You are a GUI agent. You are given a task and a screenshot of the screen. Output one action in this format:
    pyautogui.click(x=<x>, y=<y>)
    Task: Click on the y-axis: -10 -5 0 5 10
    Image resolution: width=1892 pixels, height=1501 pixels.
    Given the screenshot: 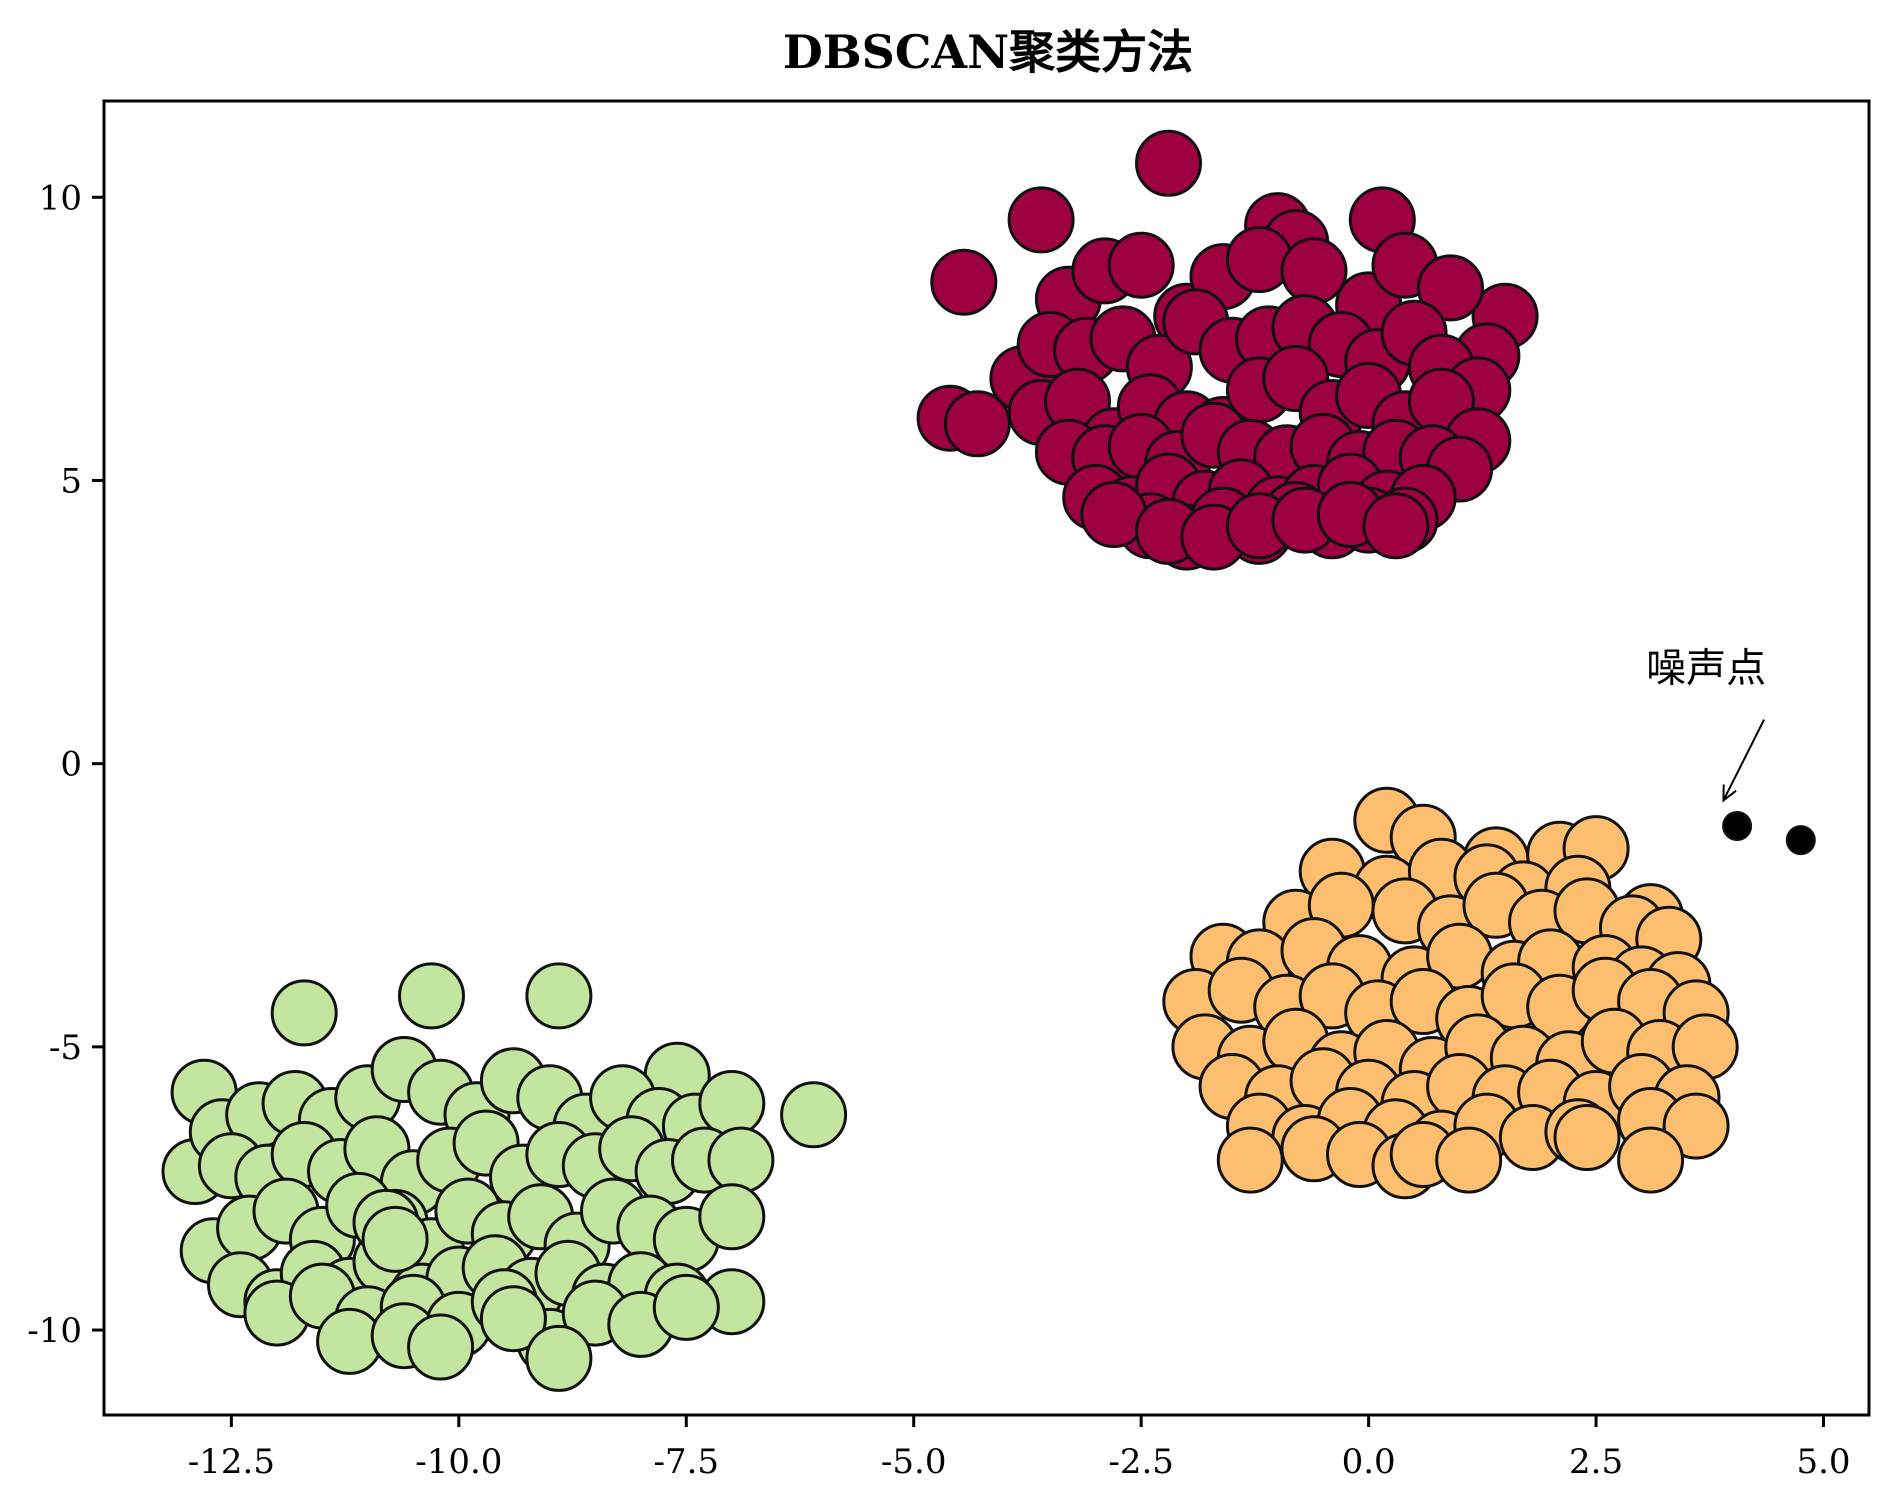 What is the action you would take?
    pyautogui.click(x=65, y=764)
    